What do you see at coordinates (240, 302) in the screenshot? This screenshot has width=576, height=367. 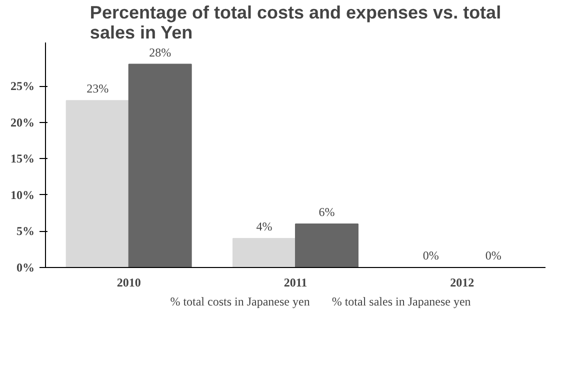 I see `text: % total costs in Japanese yen` at bounding box center [240, 302].